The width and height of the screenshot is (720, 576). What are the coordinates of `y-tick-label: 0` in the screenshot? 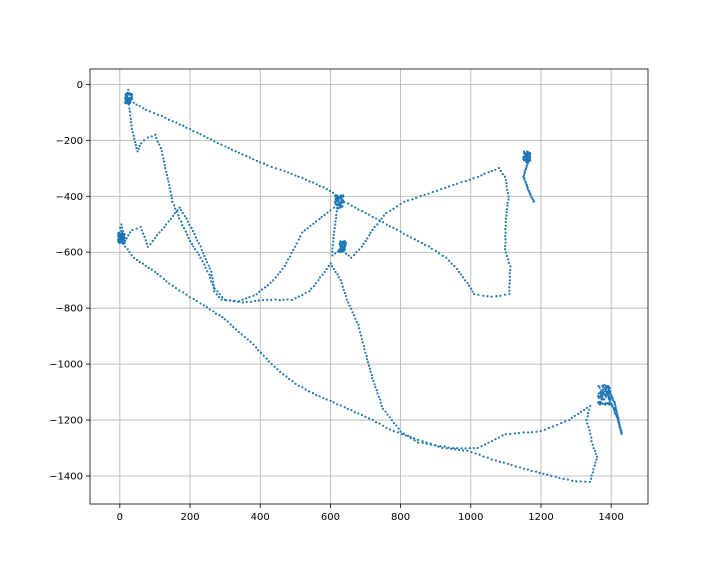 It's located at (80, 85).